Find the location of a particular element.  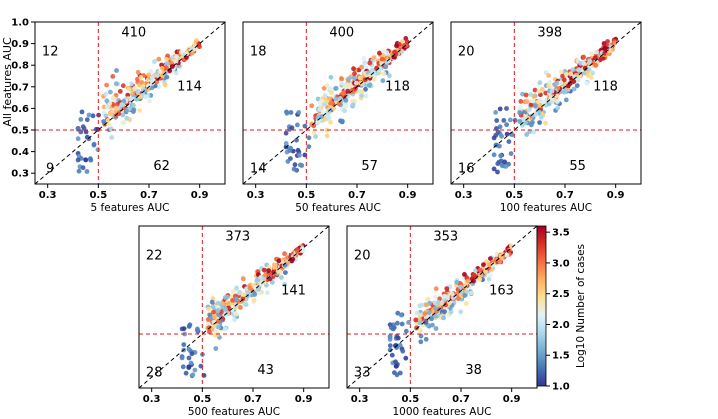

panel-2: 18 400 118 14 57 0.3 0.5 0.7 0.9 50 features AUC is located at coordinates (338, 117).